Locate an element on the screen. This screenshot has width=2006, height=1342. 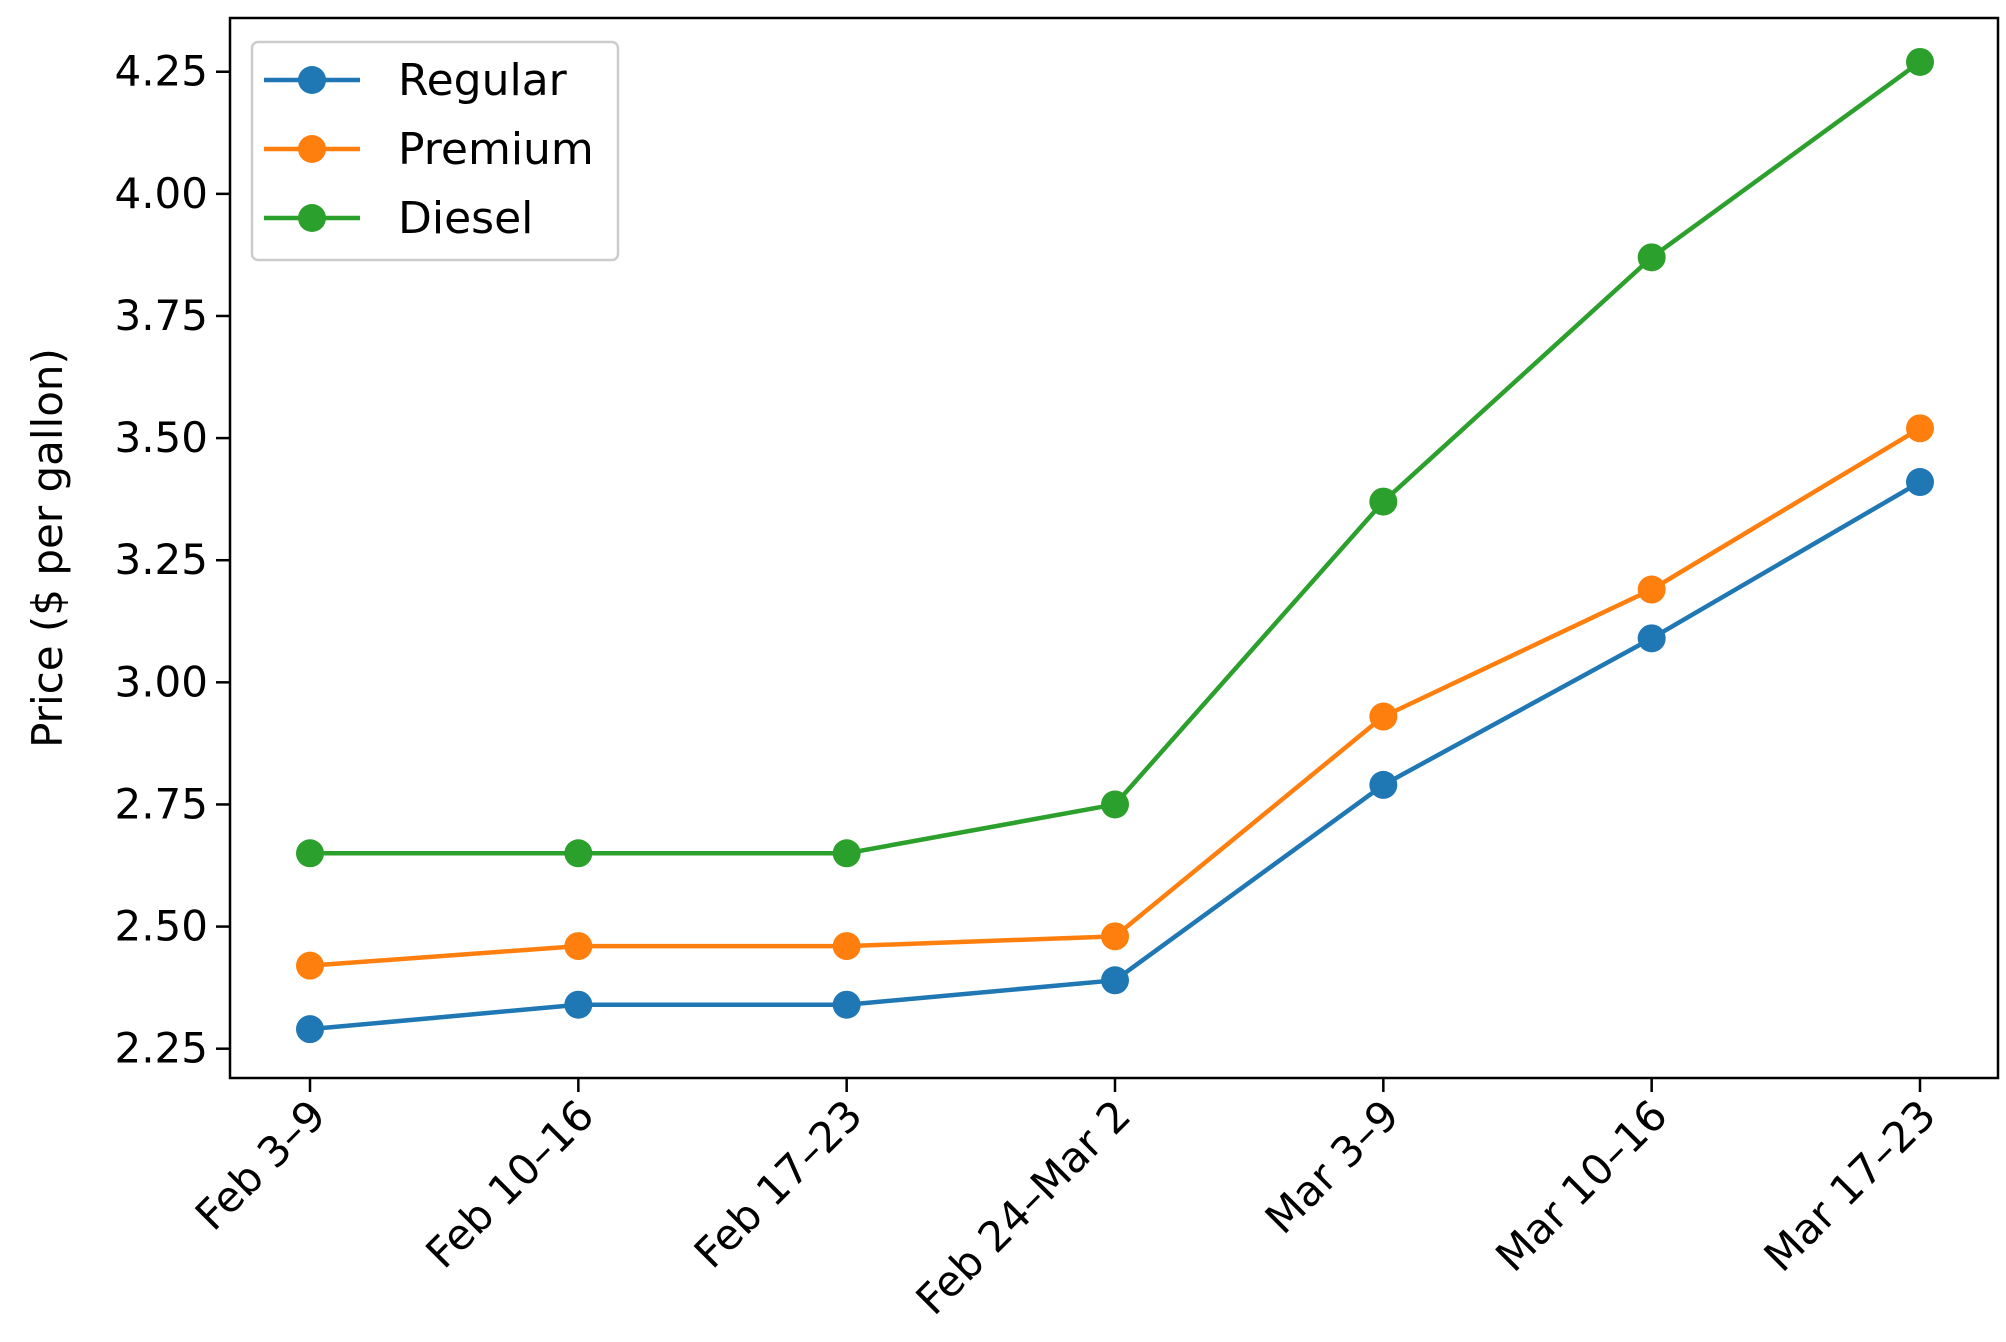
y-tick-label: 3.25 is located at coordinates (161, 559).